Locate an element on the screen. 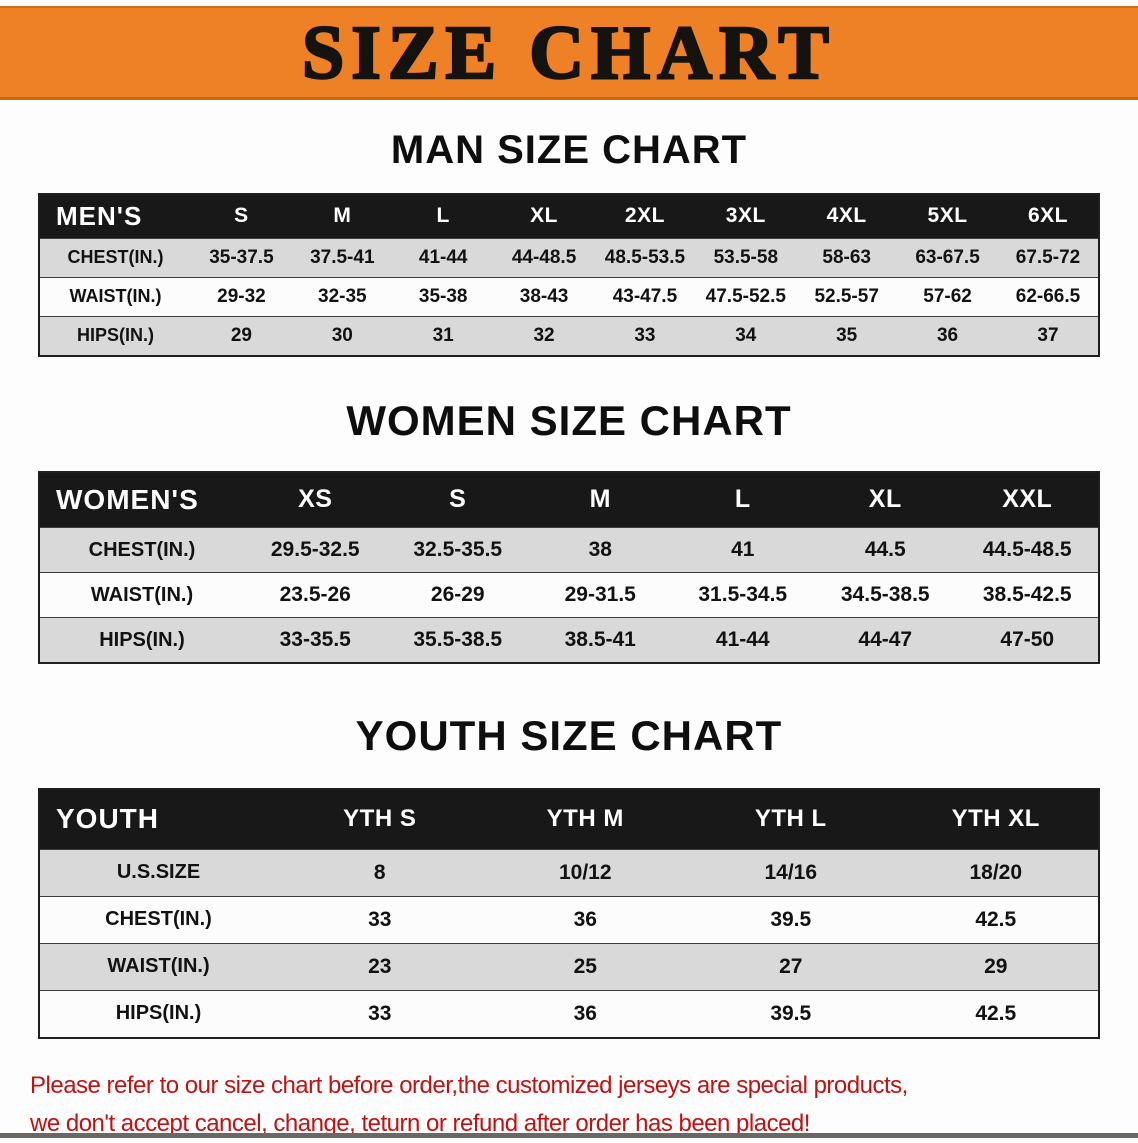  size-header-cell: YTH S is located at coordinates (380, 819).